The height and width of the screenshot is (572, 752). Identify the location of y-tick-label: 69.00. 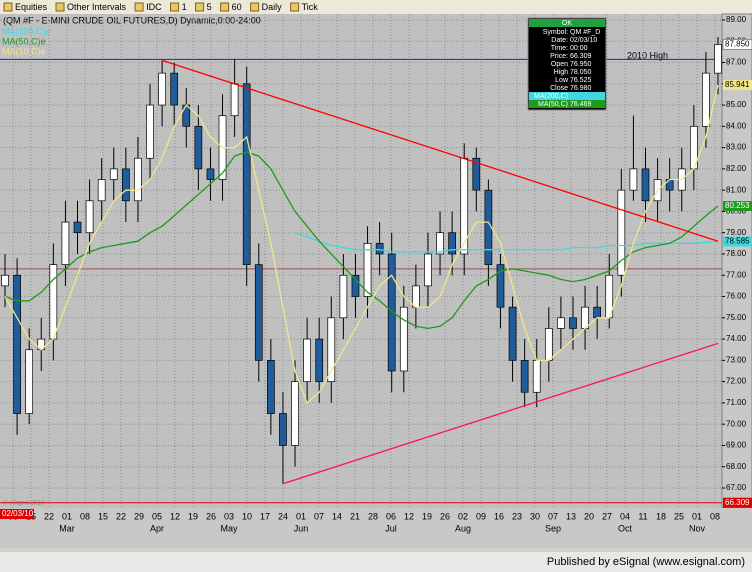
(736, 445).